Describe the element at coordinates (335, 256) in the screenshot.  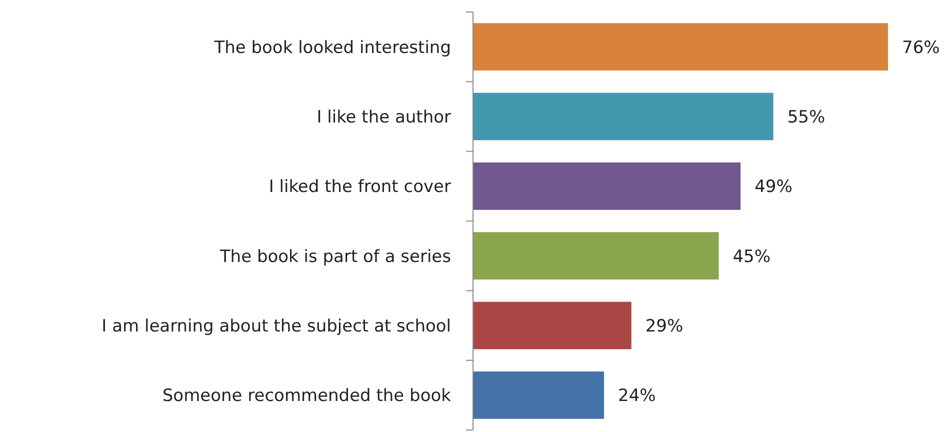
I see `y-tick-label: The book is part of a series` at that location.